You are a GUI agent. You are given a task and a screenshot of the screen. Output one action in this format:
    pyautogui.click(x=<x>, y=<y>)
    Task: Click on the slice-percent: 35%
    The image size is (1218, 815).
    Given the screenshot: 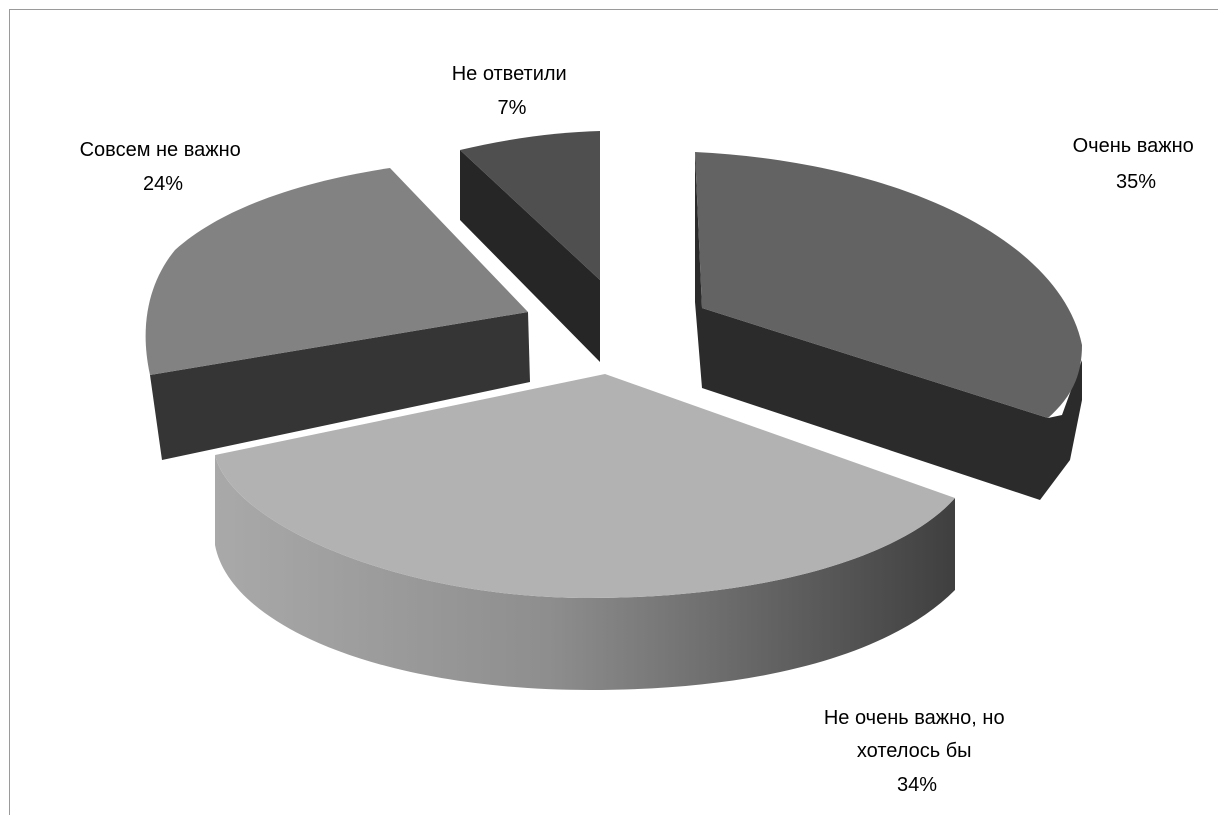 What is the action you would take?
    pyautogui.click(x=1136, y=182)
    